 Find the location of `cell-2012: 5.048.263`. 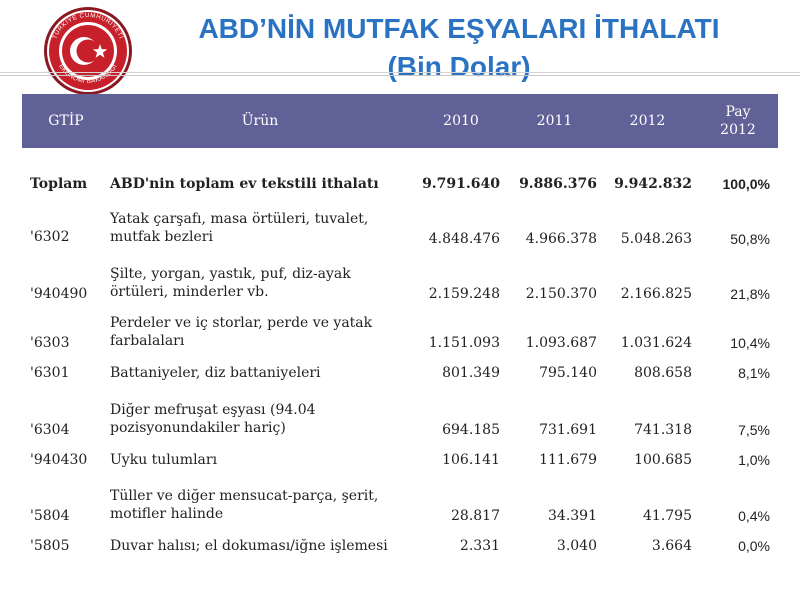

cell-2012: 5.048.263 is located at coordinates (656, 239).